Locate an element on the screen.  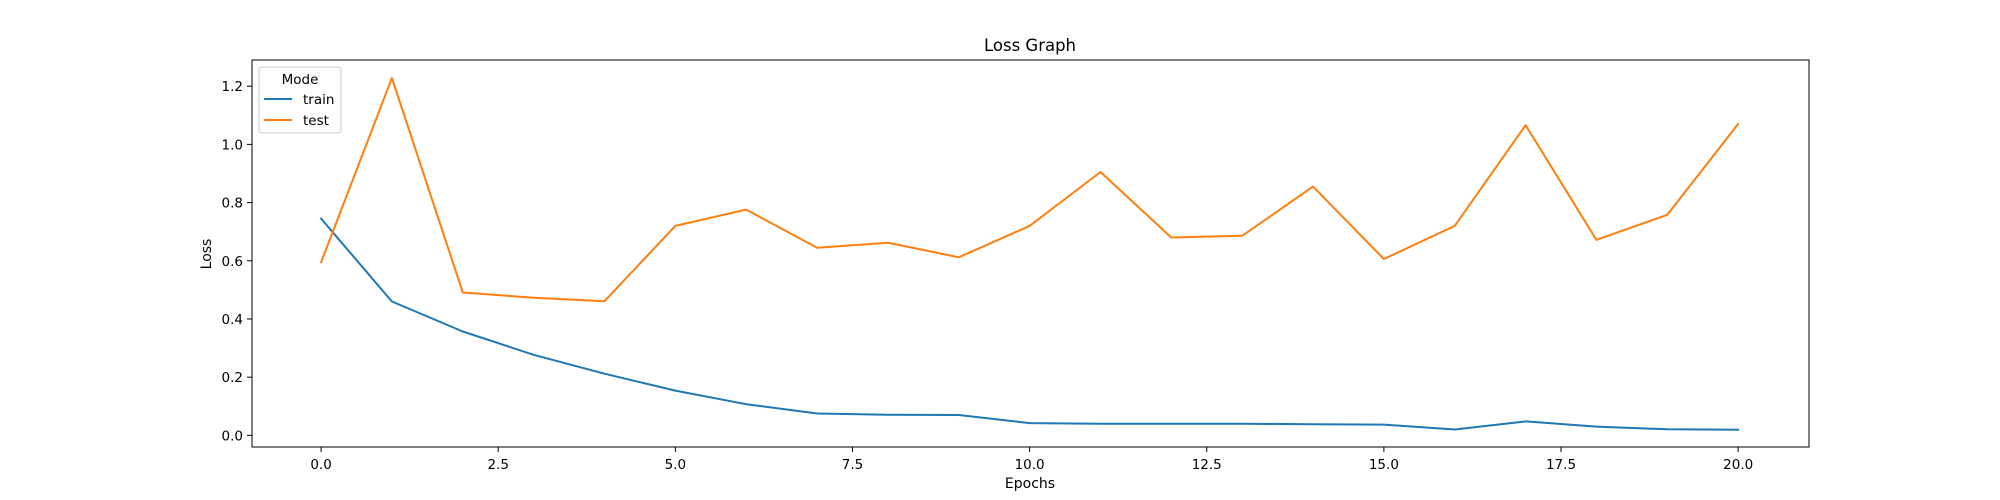
y-tick-label: 0.4 is located at coordinates (232, 320).